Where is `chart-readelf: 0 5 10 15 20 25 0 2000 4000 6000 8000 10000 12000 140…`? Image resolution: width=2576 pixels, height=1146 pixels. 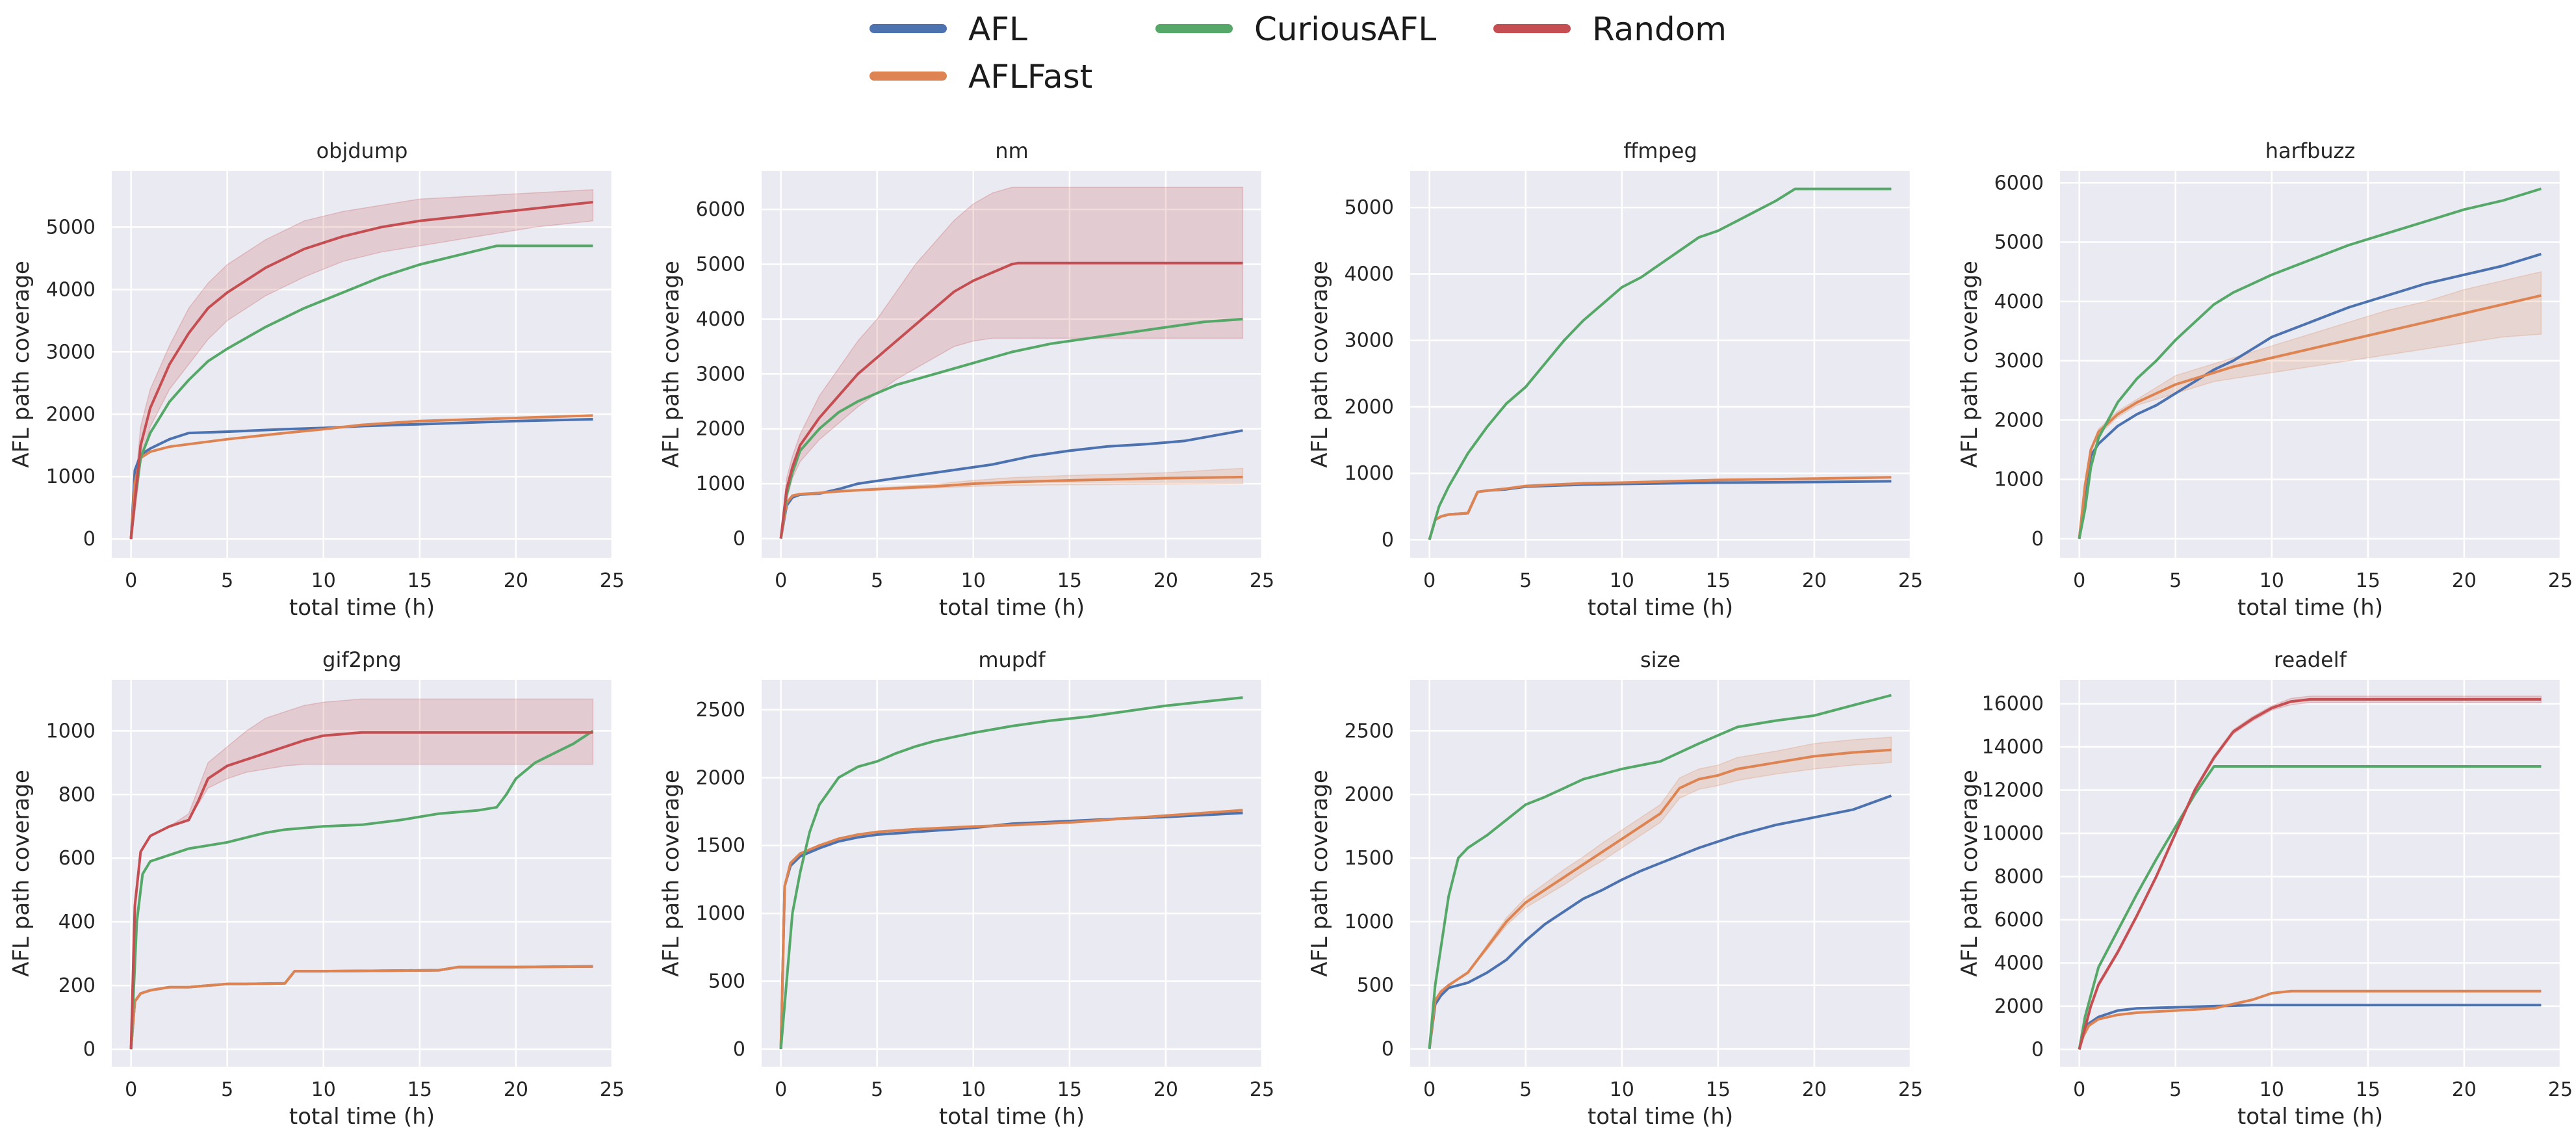 chart-readelf: 0 5 10 15 20 25 0 2000 4000 6000 8000 10000 12000 140… is located at coordinates (2265, 888).